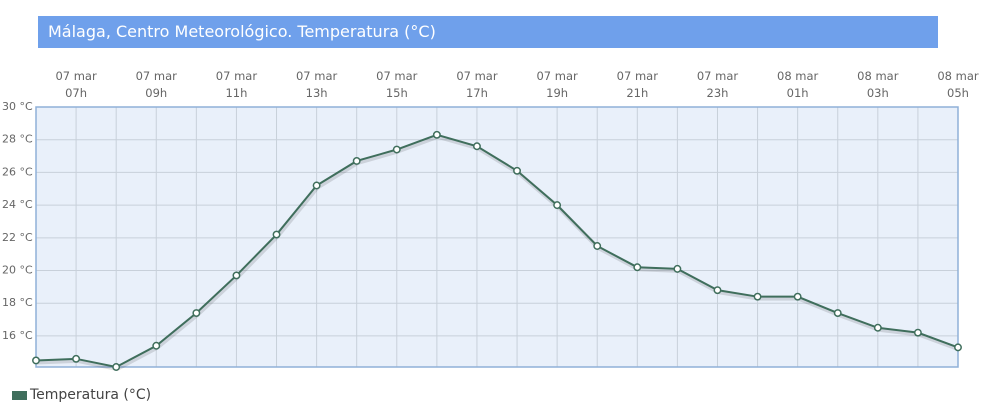 The image size is (982, 420). What do you see at coordinates (17, 270) in the screenshot?
I see `y-tick-label: 20 °C` at bounding box center [17, 270].